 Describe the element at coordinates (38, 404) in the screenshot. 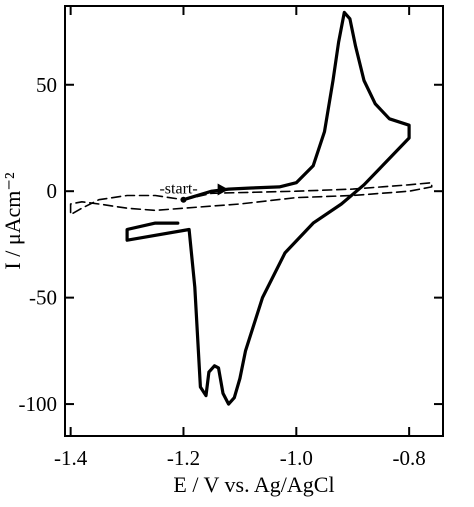

I see `y-tick-label: -100` at that location.